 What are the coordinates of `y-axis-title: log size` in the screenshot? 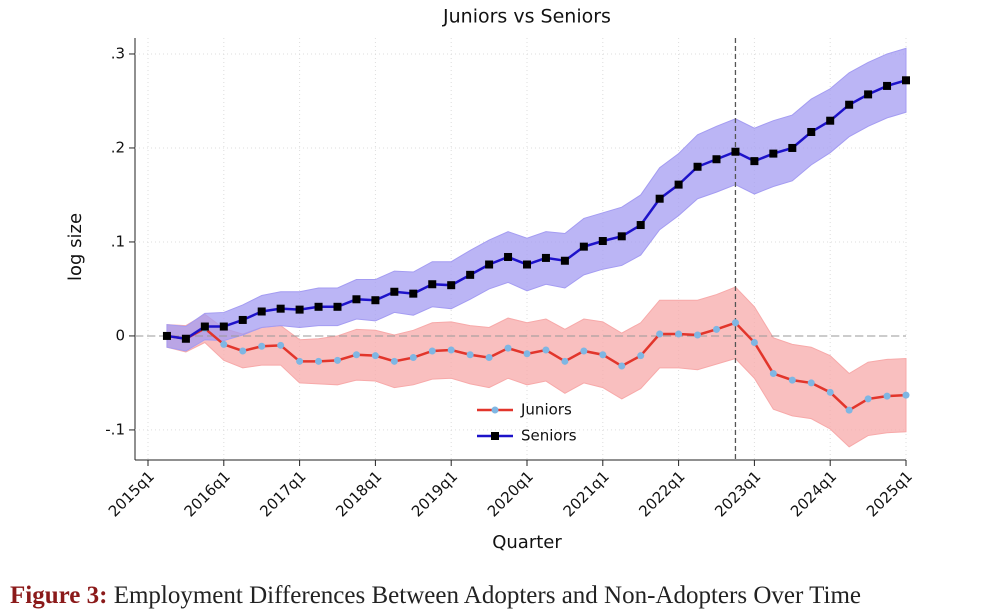 It's located at (75, 247).